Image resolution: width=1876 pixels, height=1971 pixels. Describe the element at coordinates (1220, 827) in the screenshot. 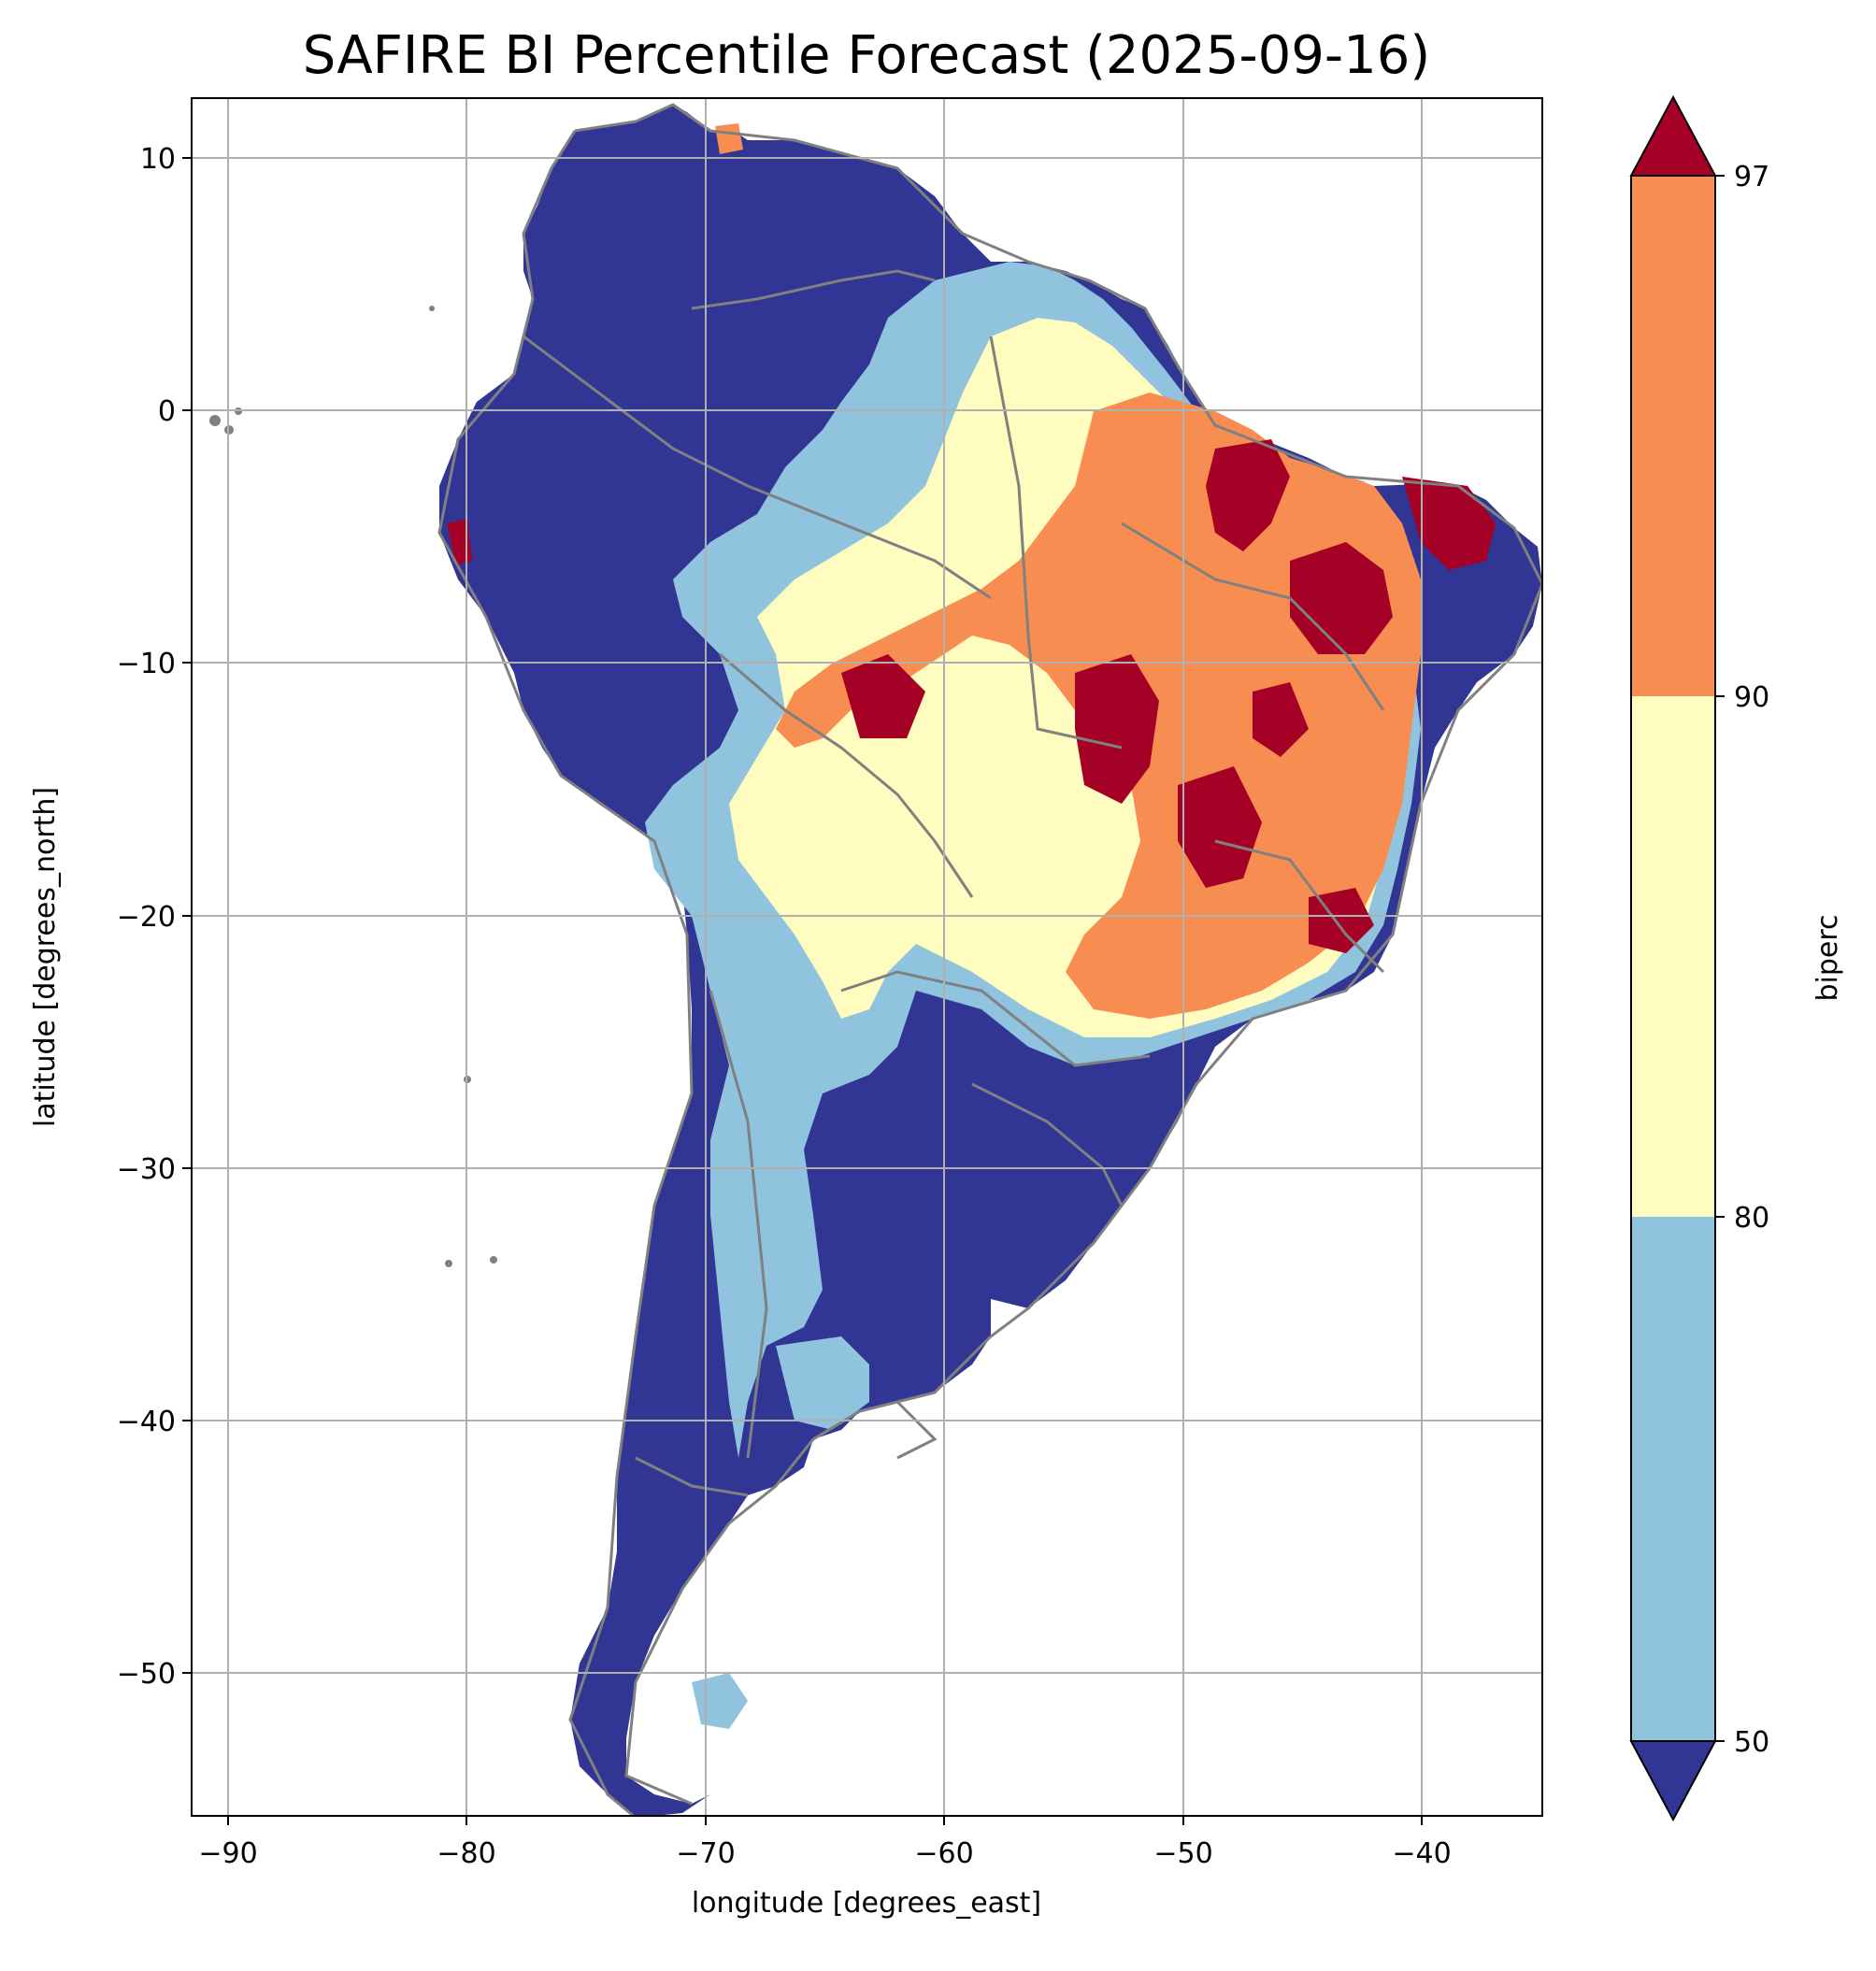

I see `hotspot-goias` at that location.